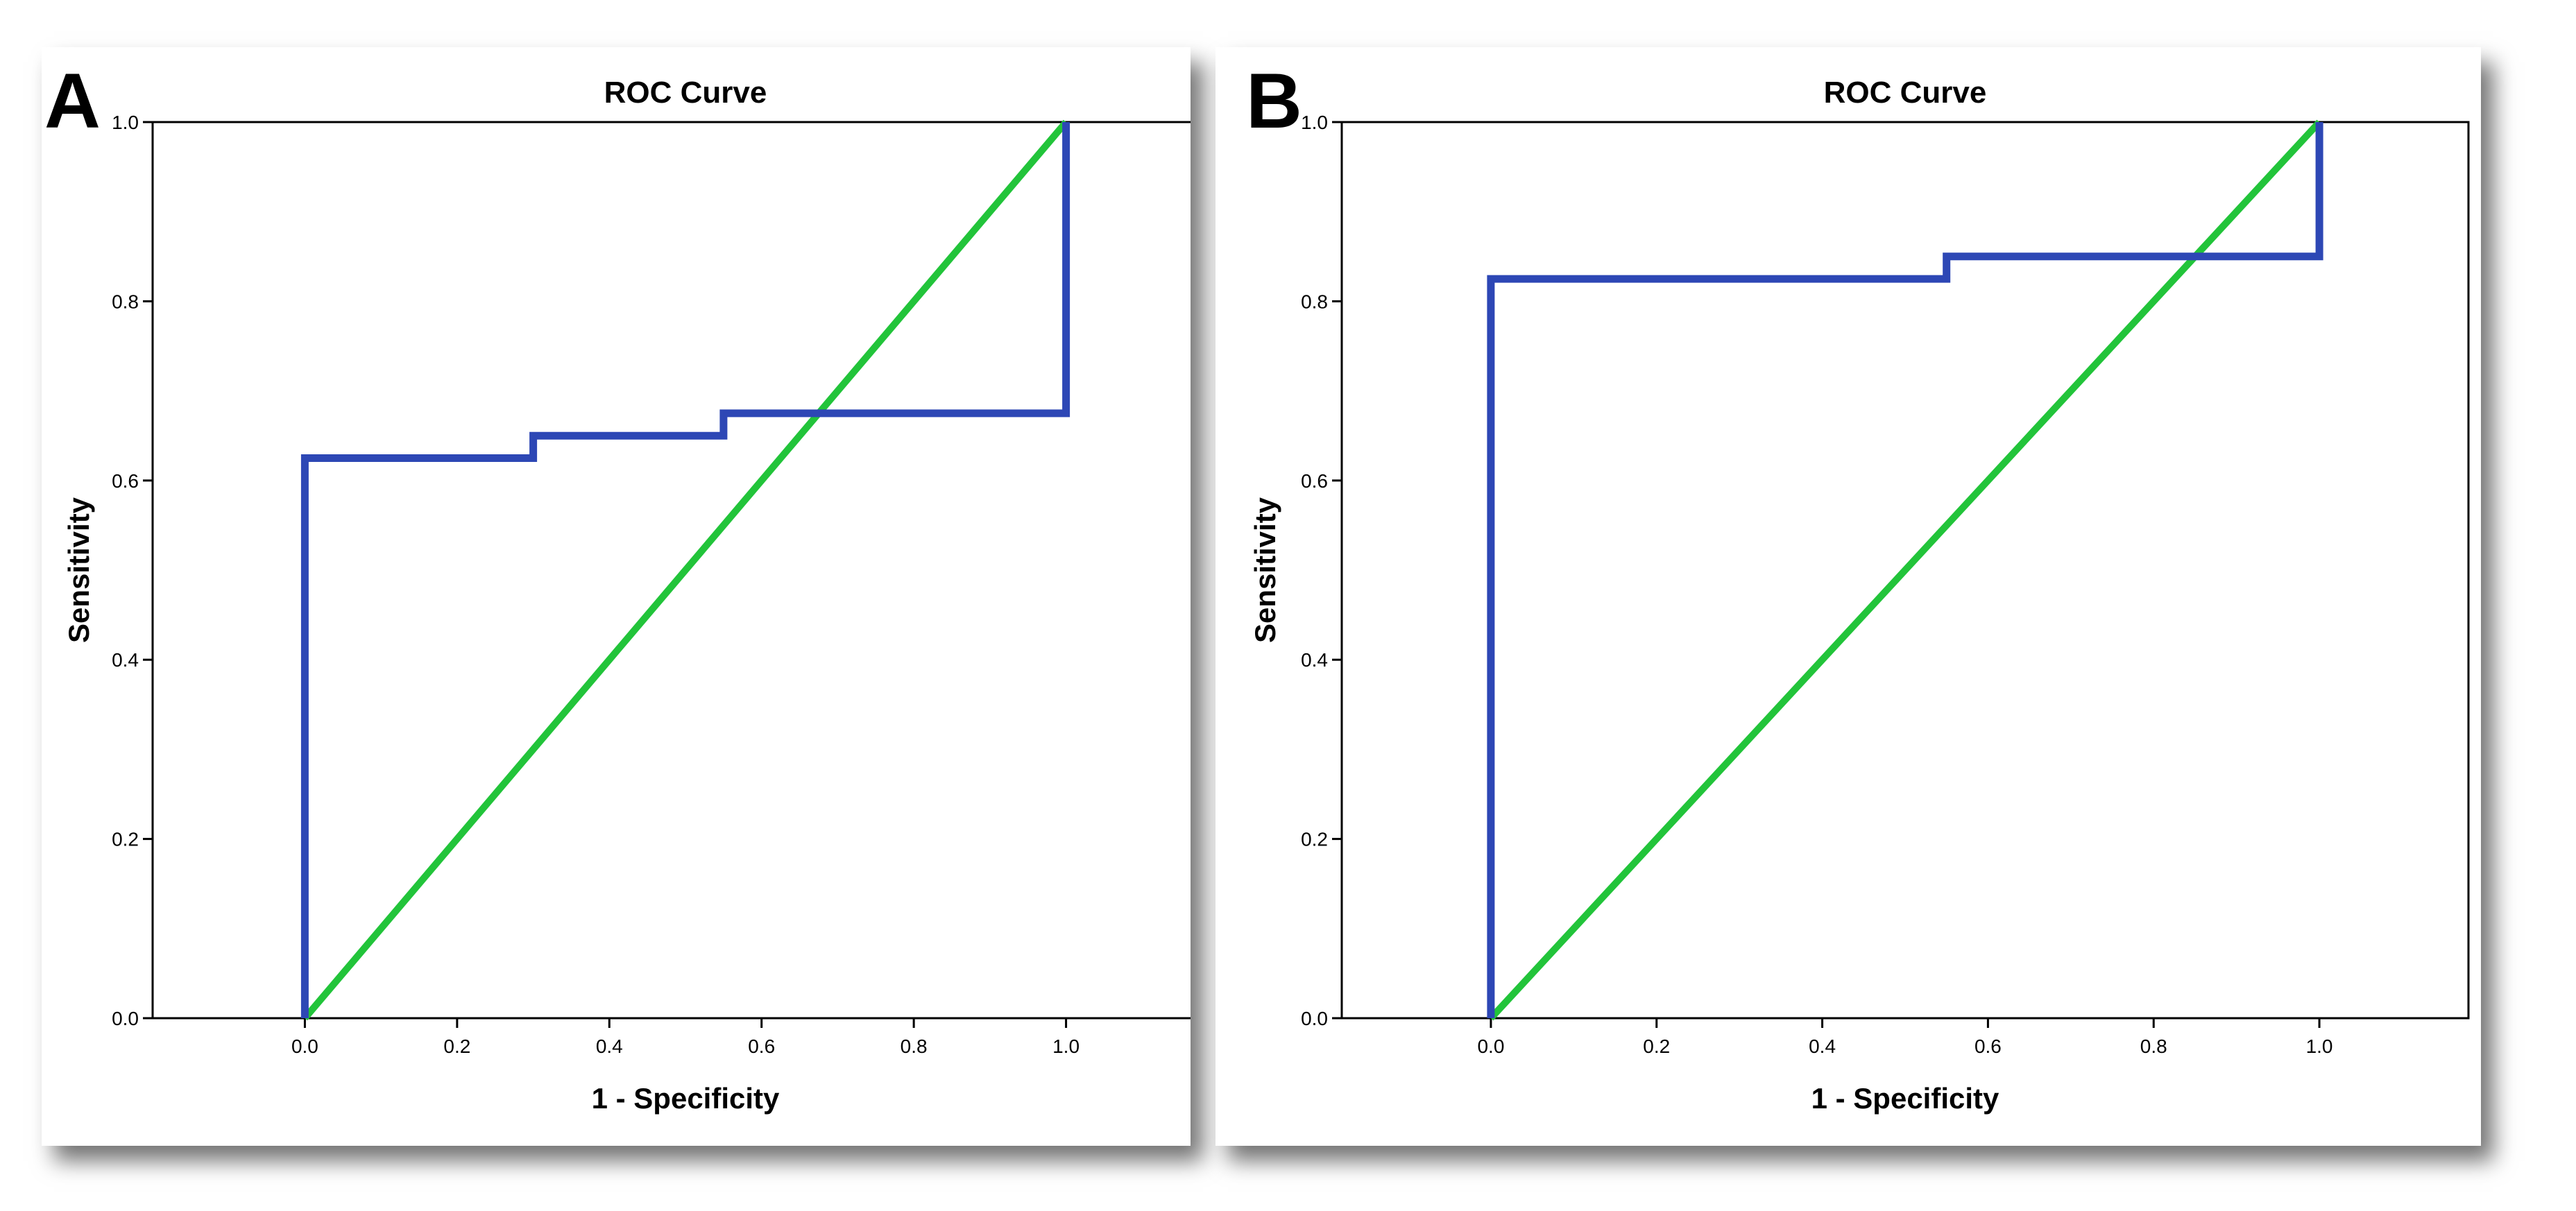 The height and width of the screenshot is (1211, 2576). Describe the element at coordinates (1822, 1046) in the screenshot. I see `x-tick-label-b-2: 0.4` at that location.